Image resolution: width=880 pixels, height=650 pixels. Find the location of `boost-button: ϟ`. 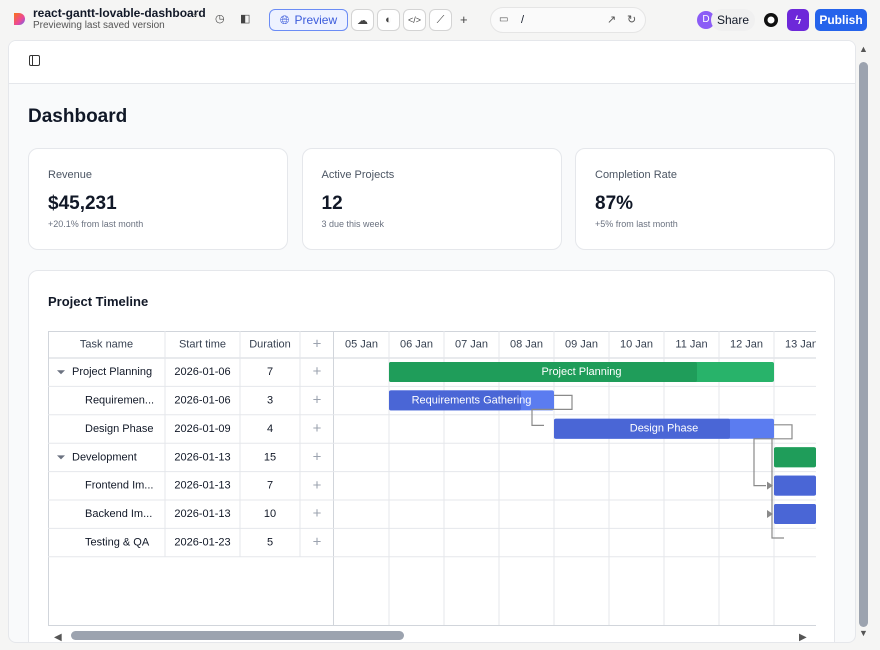

boost-button: ϟ is located at coordinates (798, 20).